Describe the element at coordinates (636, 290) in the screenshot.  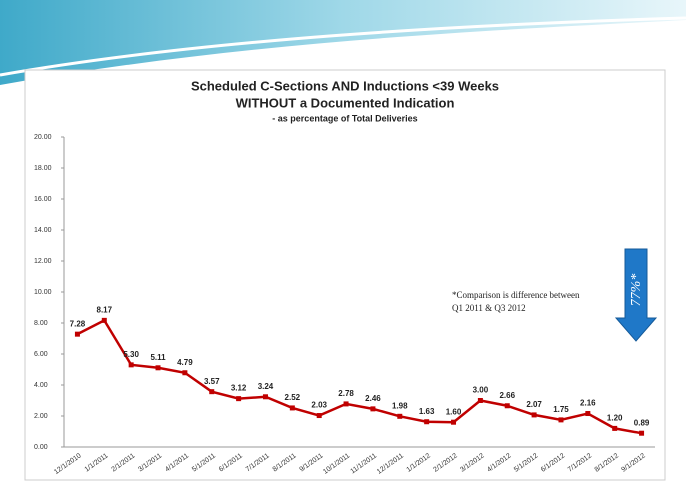
I see `arrow-label: 77%*` at that location.